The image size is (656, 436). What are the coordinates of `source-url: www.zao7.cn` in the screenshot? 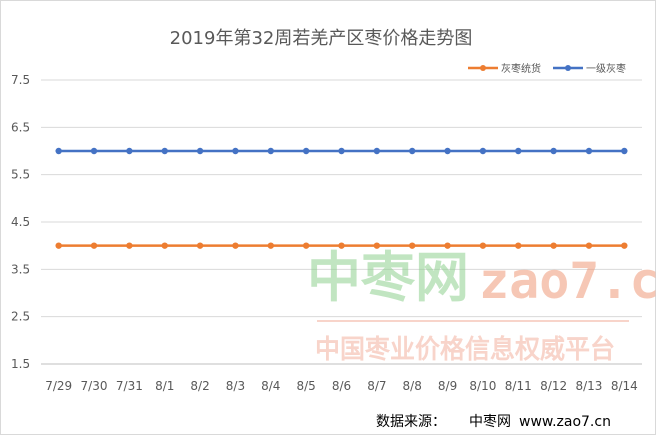 It's located at (565, 422).